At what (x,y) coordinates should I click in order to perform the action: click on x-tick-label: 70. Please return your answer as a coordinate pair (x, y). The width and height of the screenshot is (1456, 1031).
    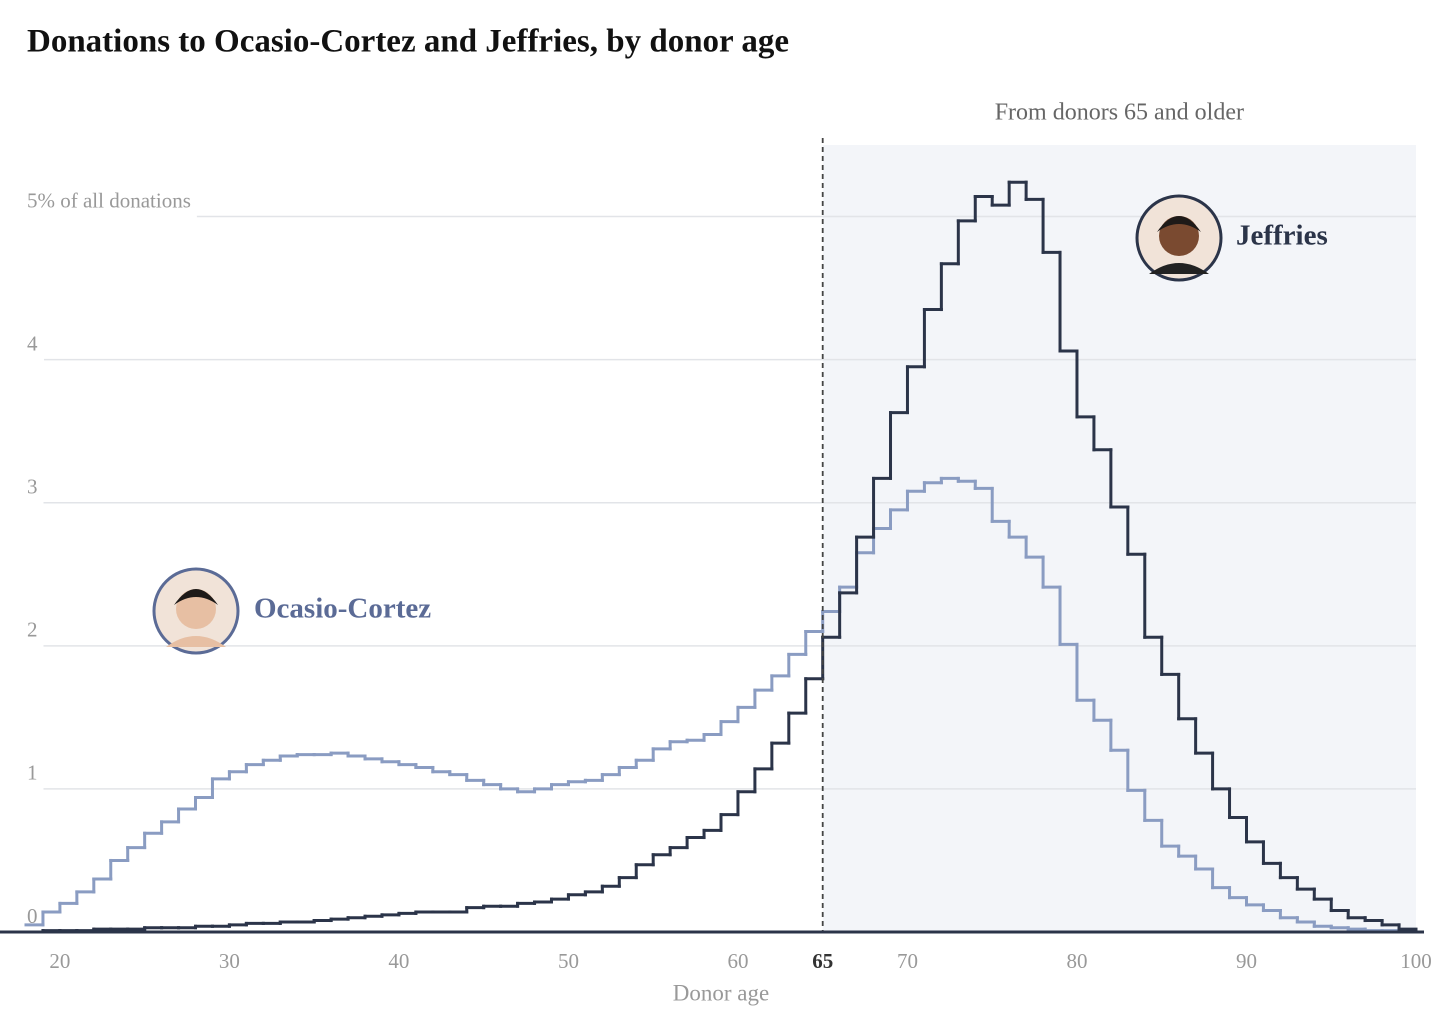
    Looking at the image, I should click on (907, 961).